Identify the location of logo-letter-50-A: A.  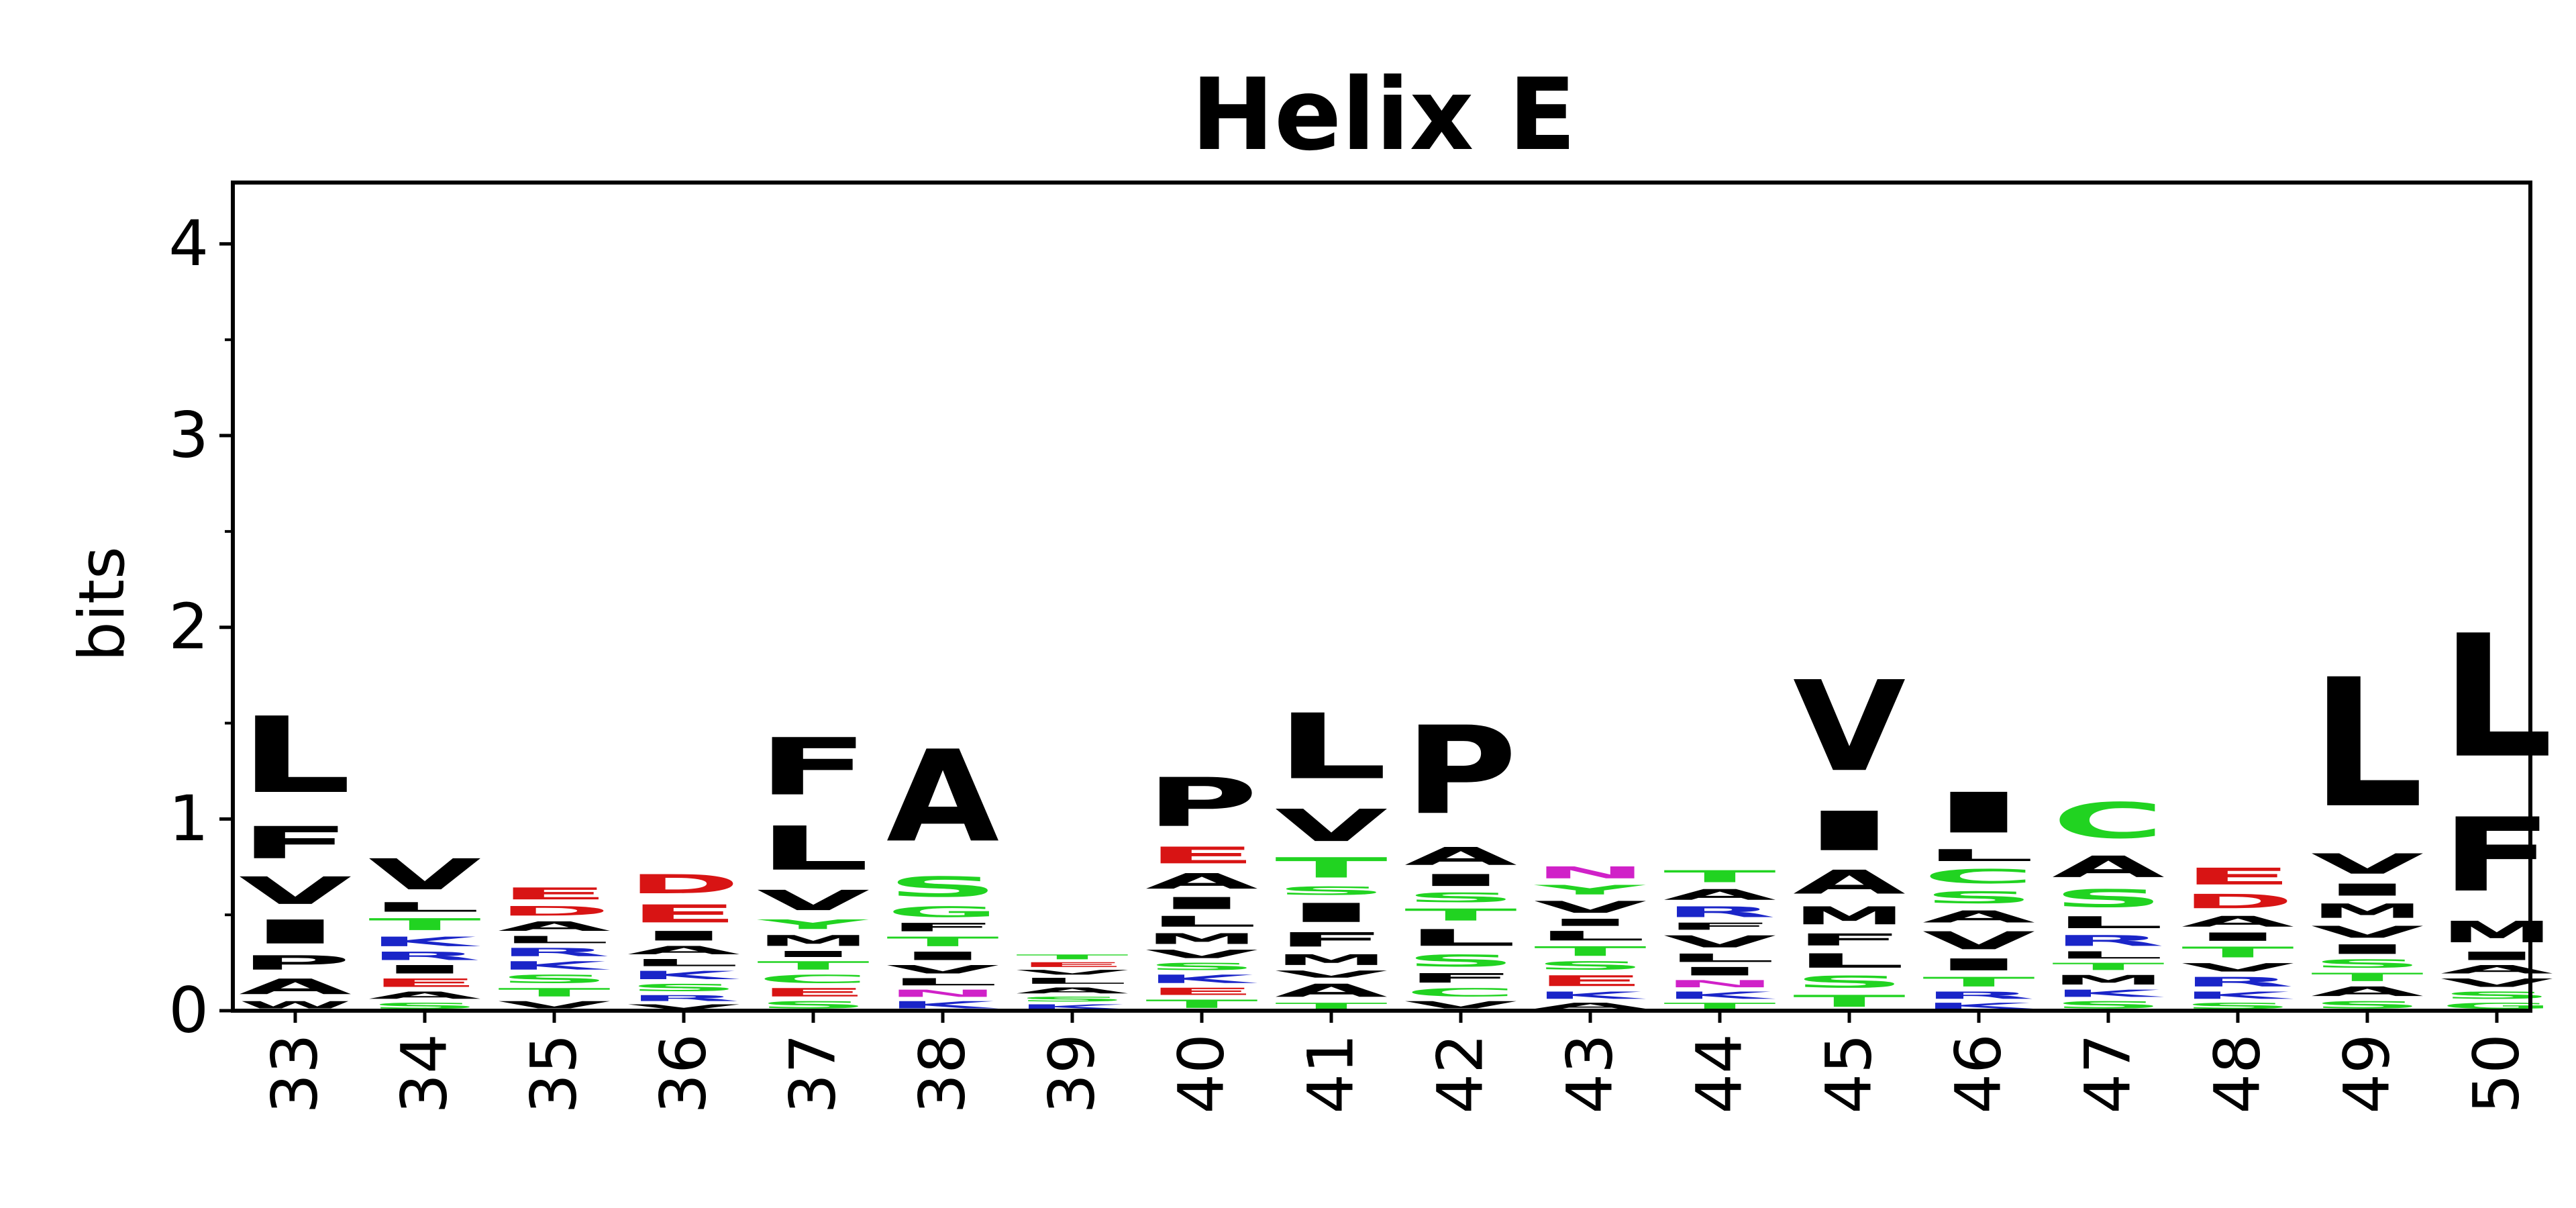
(2496, 970).